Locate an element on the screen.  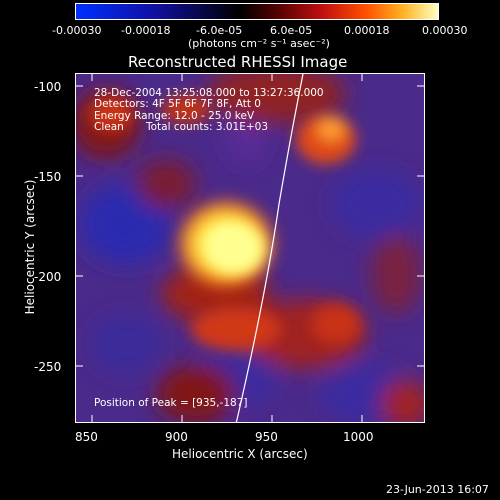
colorbar-tick-5: 0.00018 is located at coordinates (367, 30).